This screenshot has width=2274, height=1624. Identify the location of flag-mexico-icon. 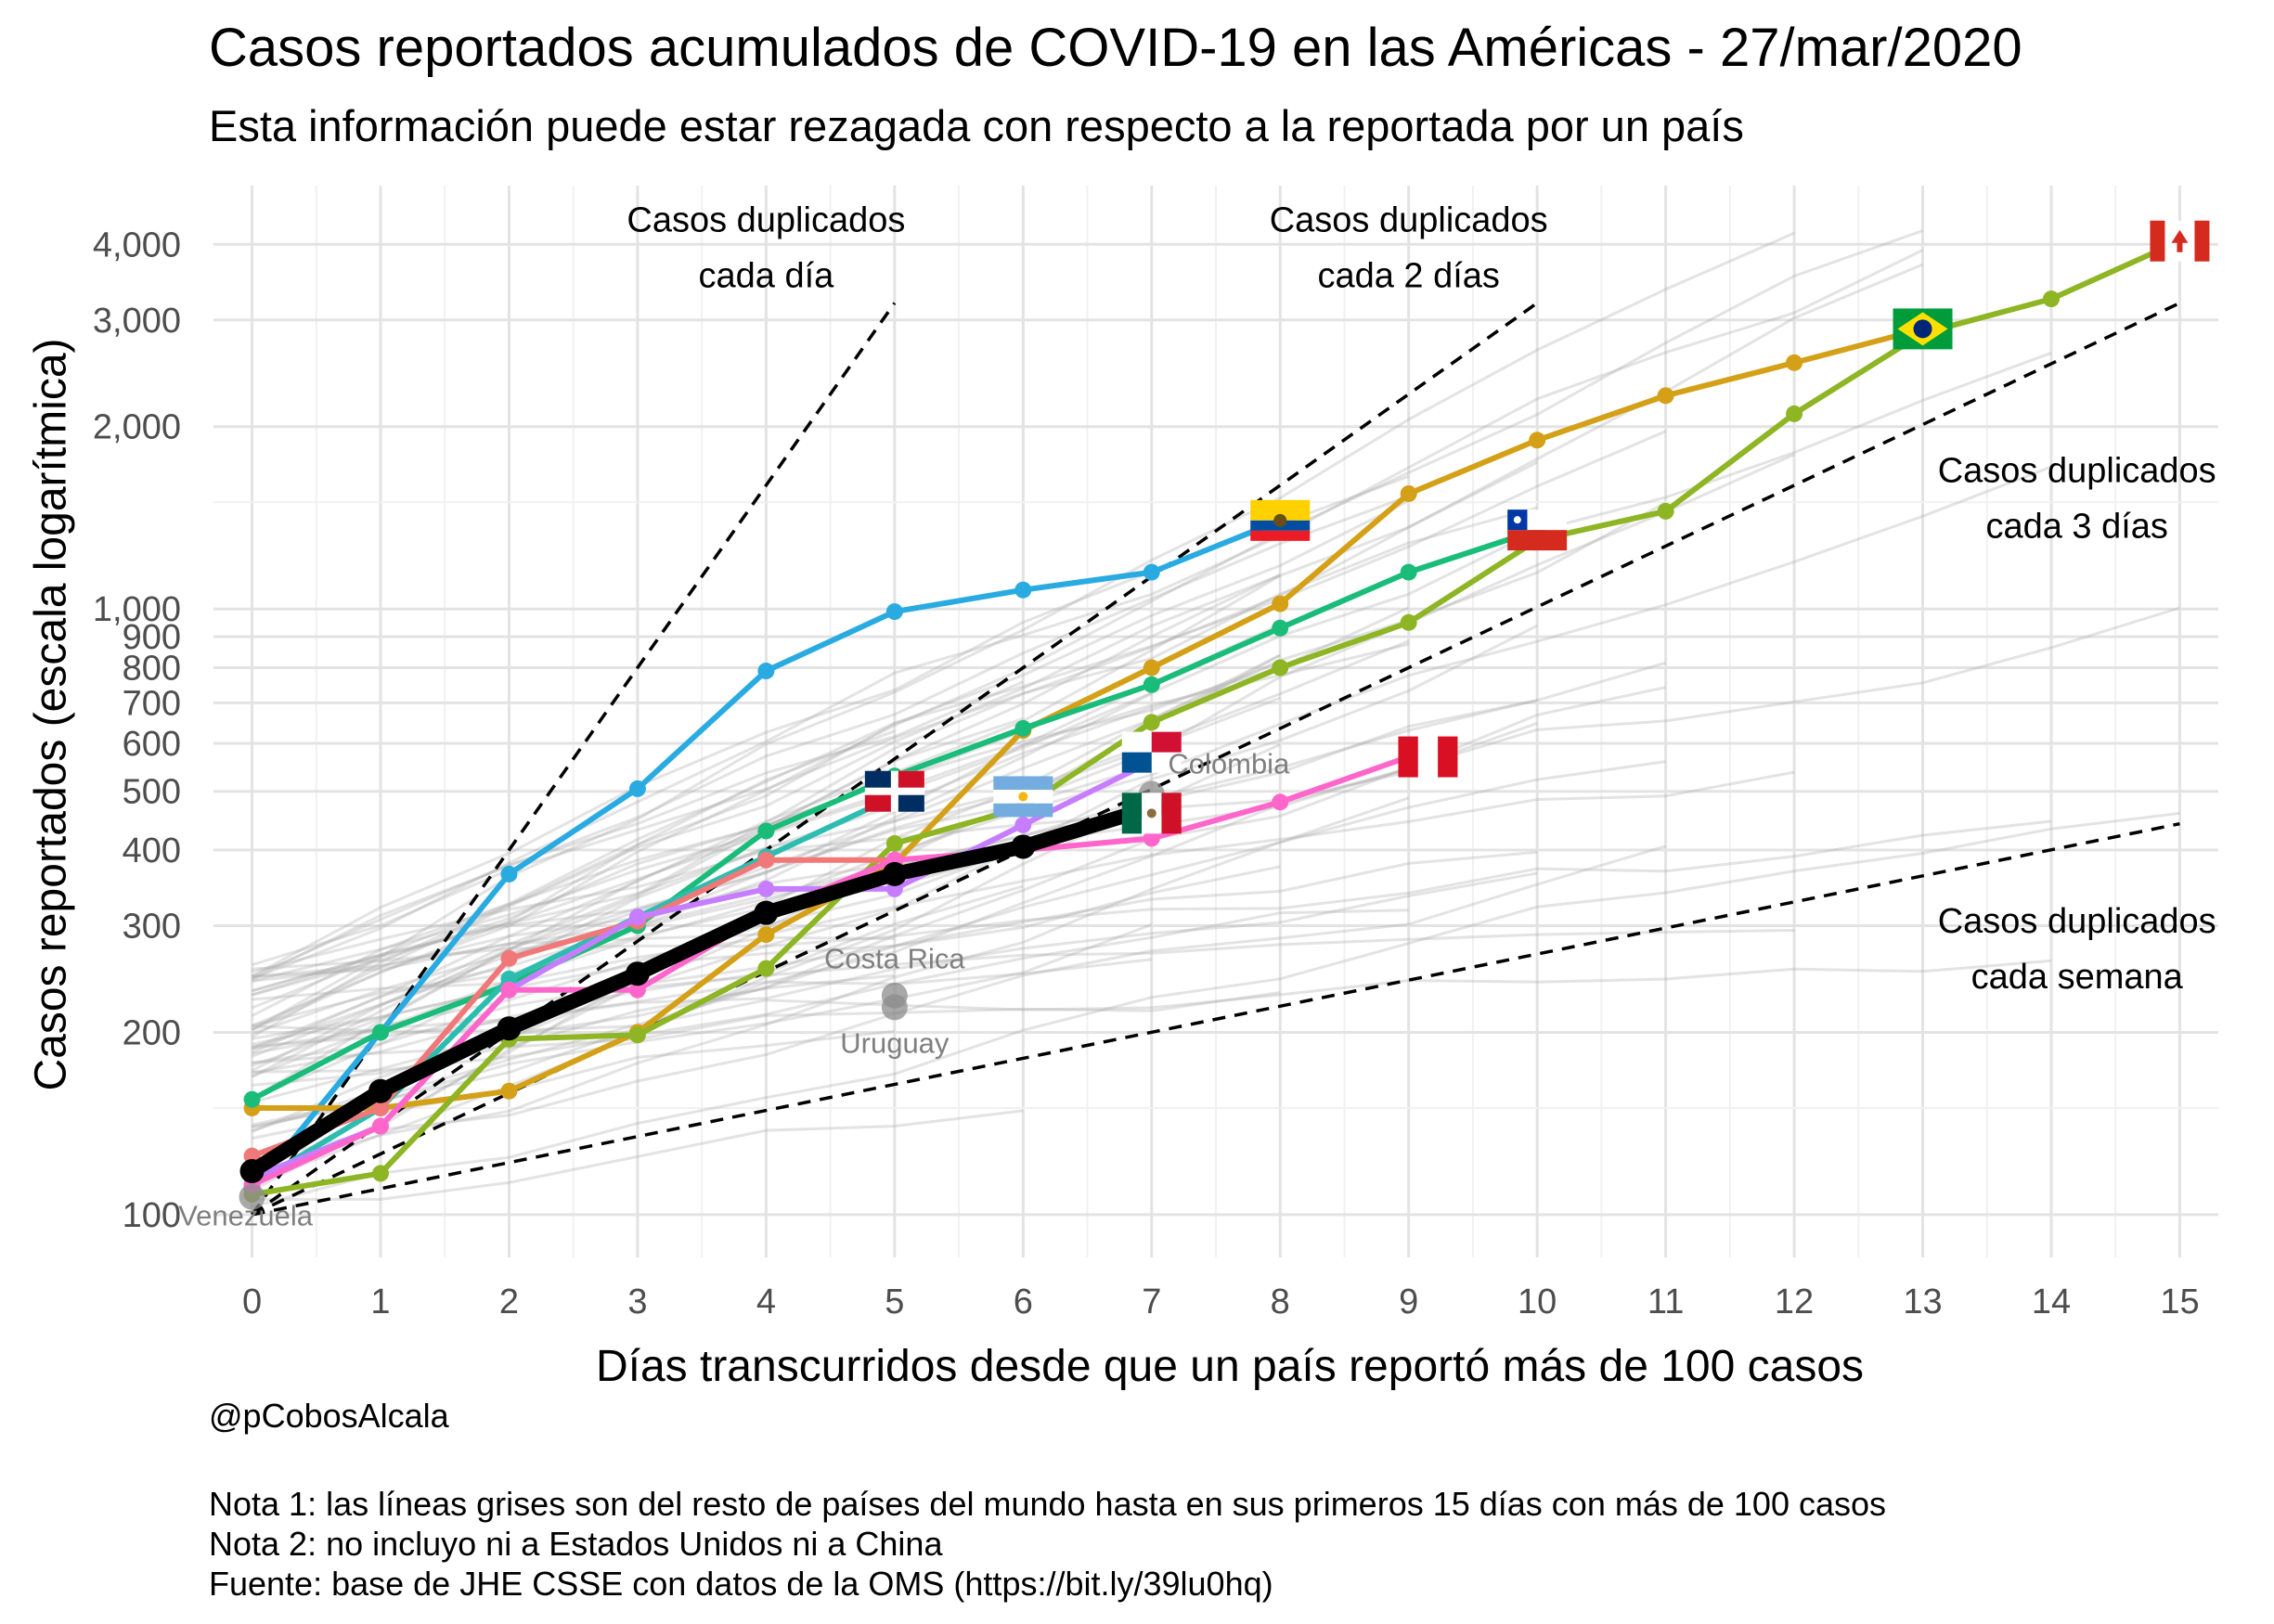
(1151, 814).